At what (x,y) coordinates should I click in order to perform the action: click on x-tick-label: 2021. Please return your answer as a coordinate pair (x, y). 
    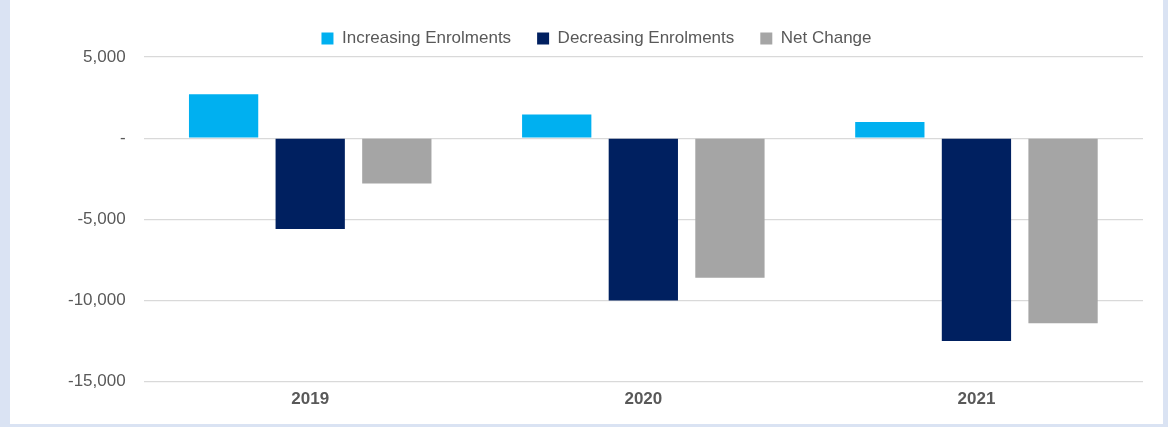
    Looking at the image, I should click on (976, 399).